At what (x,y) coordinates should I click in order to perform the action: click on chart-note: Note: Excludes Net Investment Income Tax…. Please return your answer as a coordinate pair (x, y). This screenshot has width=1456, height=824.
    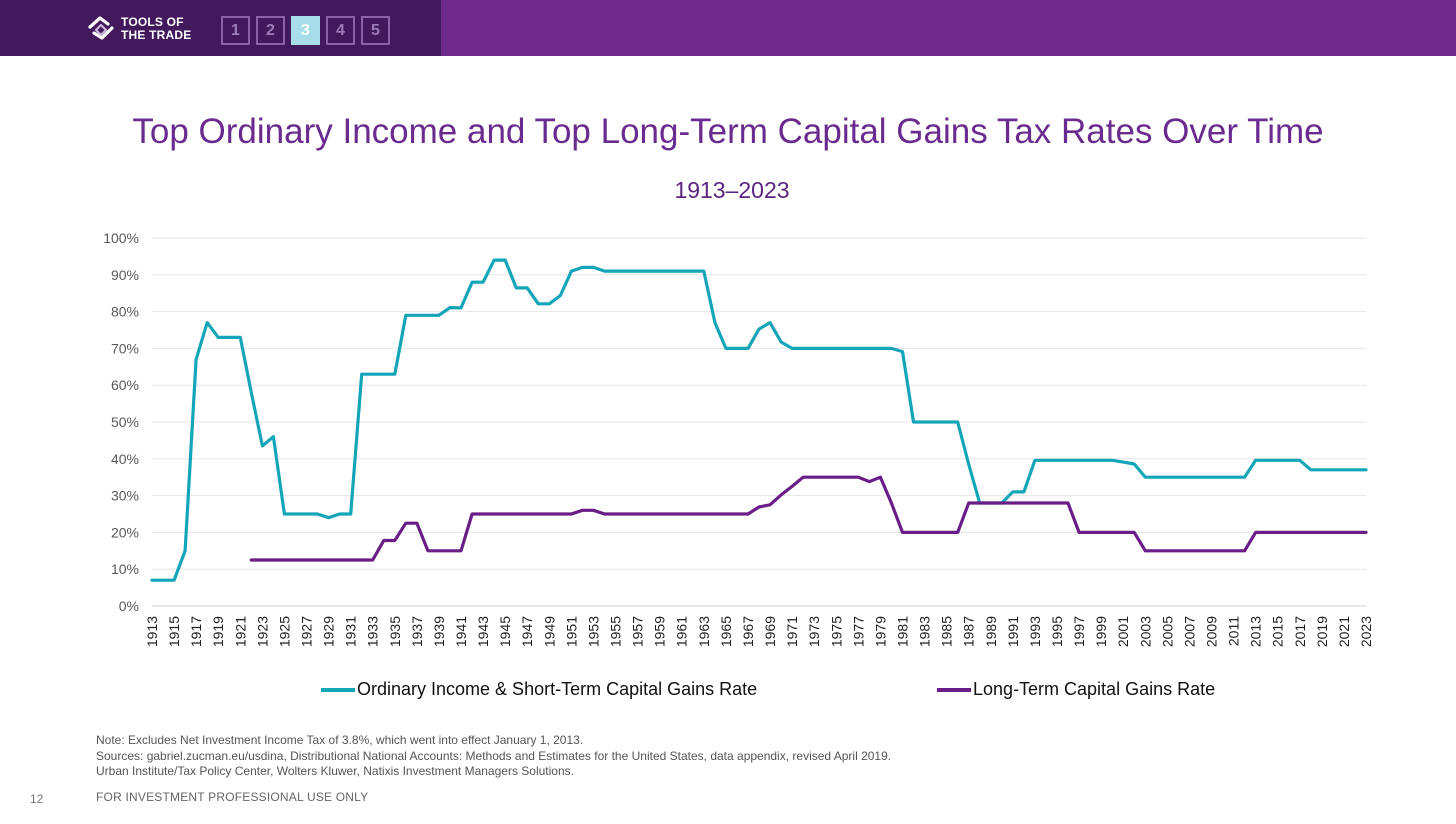
    Looking at the image, I should click on (340, 740).